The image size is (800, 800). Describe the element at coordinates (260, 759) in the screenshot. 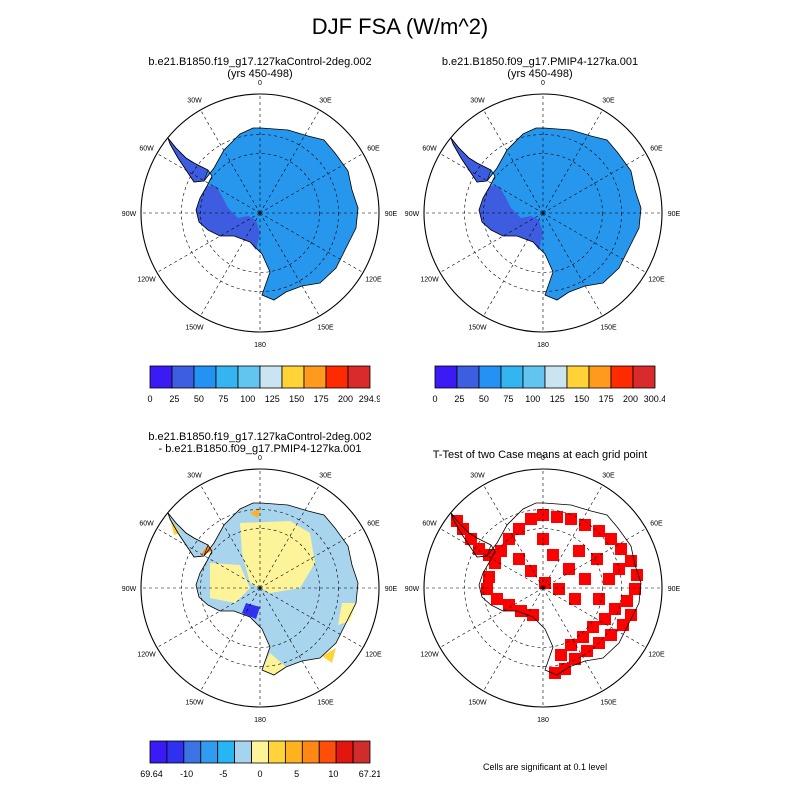

I see `panel3-labelbar: -69.64 -10 -5 0 5 10 67.21` at that location.